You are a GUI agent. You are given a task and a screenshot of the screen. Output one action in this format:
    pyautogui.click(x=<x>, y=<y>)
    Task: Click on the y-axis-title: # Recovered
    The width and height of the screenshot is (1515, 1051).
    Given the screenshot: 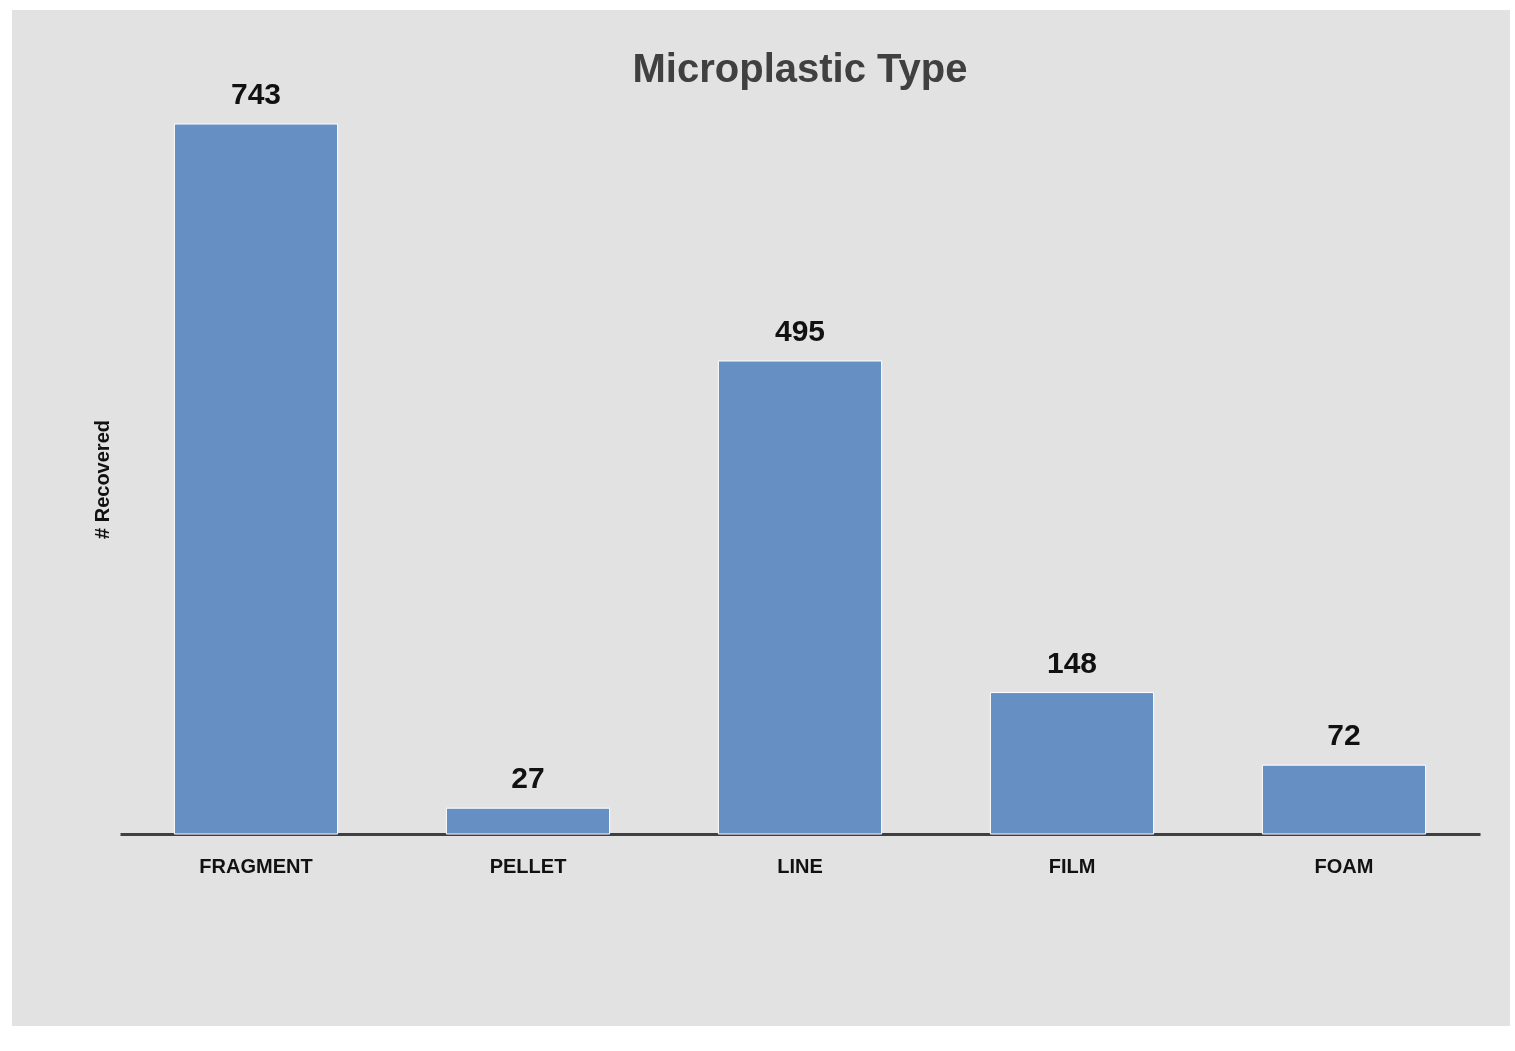 What is the action you would take?
    pyautogui.click(x=101, y=479)
    